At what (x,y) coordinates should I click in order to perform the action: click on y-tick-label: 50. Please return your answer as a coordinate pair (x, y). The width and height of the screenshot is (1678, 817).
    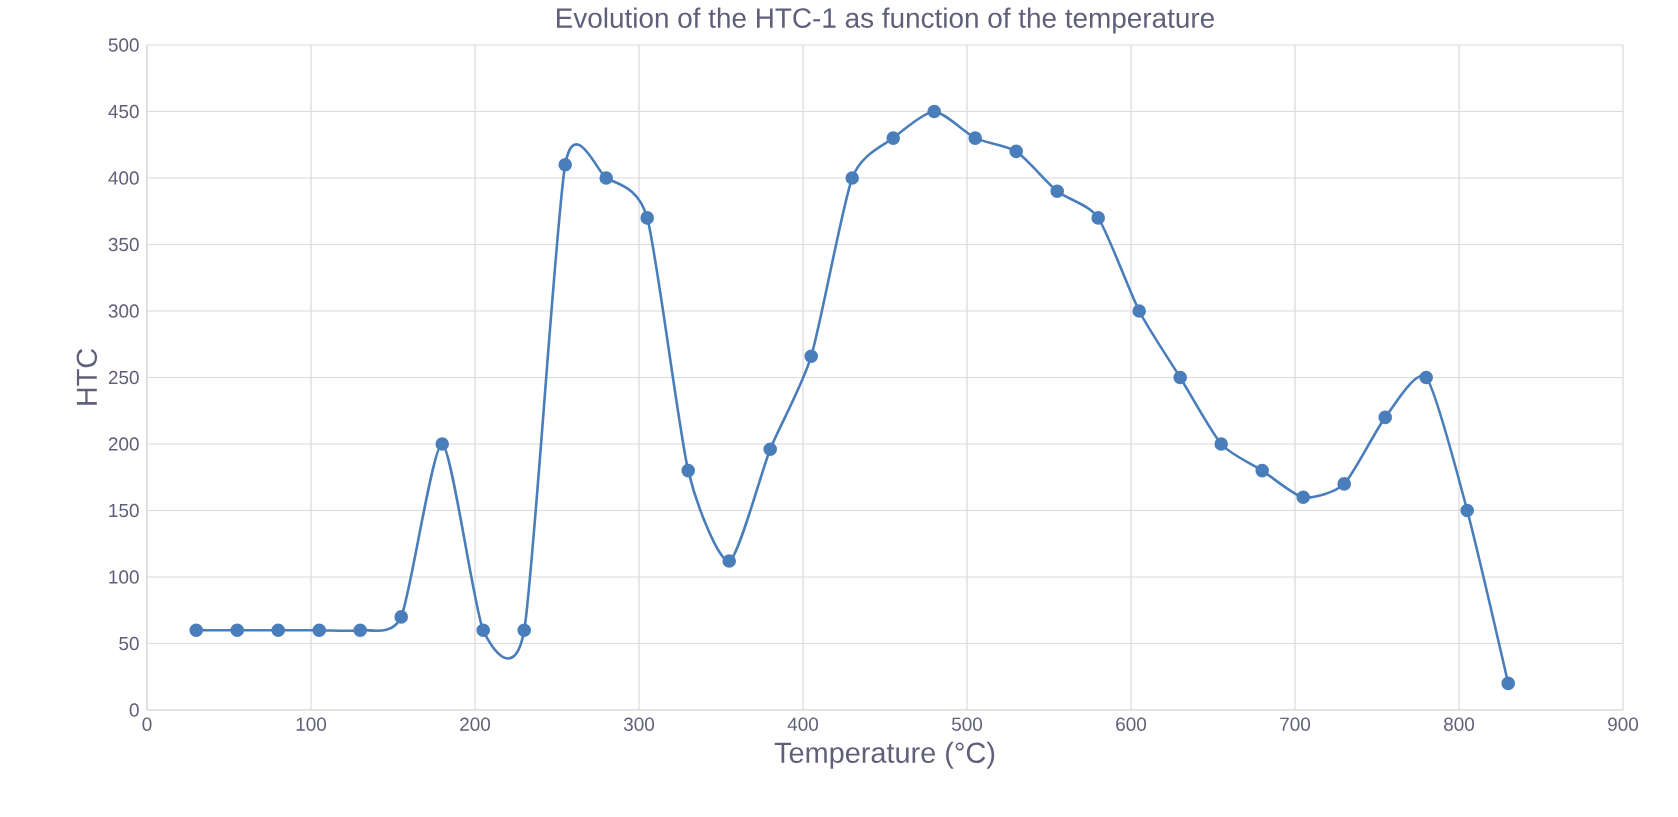
    Looking at the image, I should click on (129, 643).